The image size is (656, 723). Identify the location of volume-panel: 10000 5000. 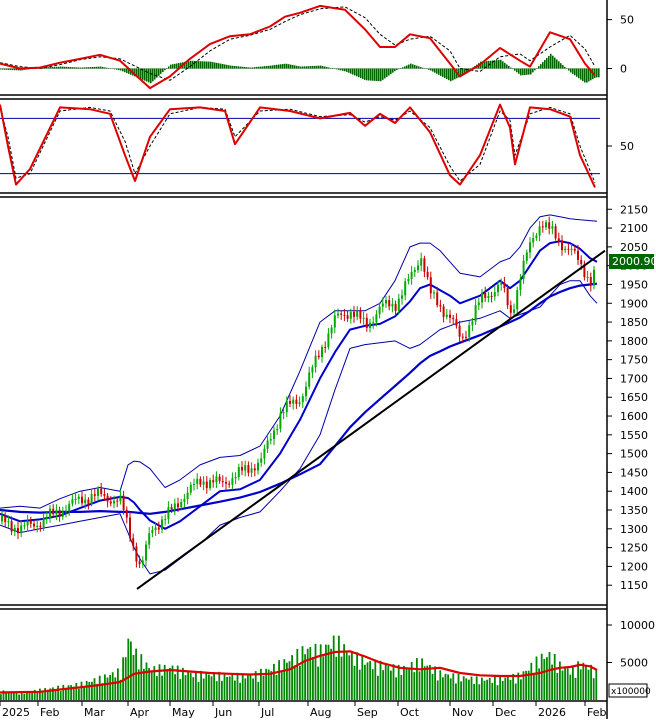
(327, 659).